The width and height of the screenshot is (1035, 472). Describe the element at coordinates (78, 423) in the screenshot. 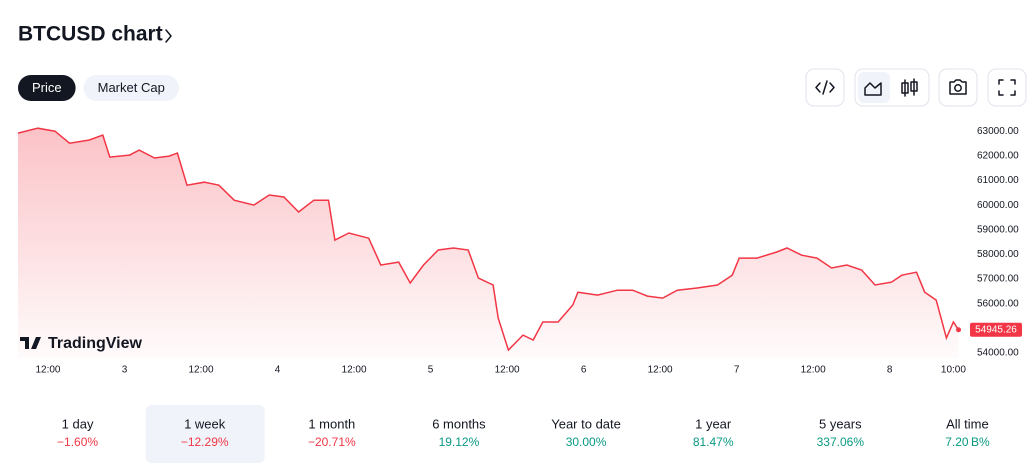

I see `period-label: 1 day` at that location.